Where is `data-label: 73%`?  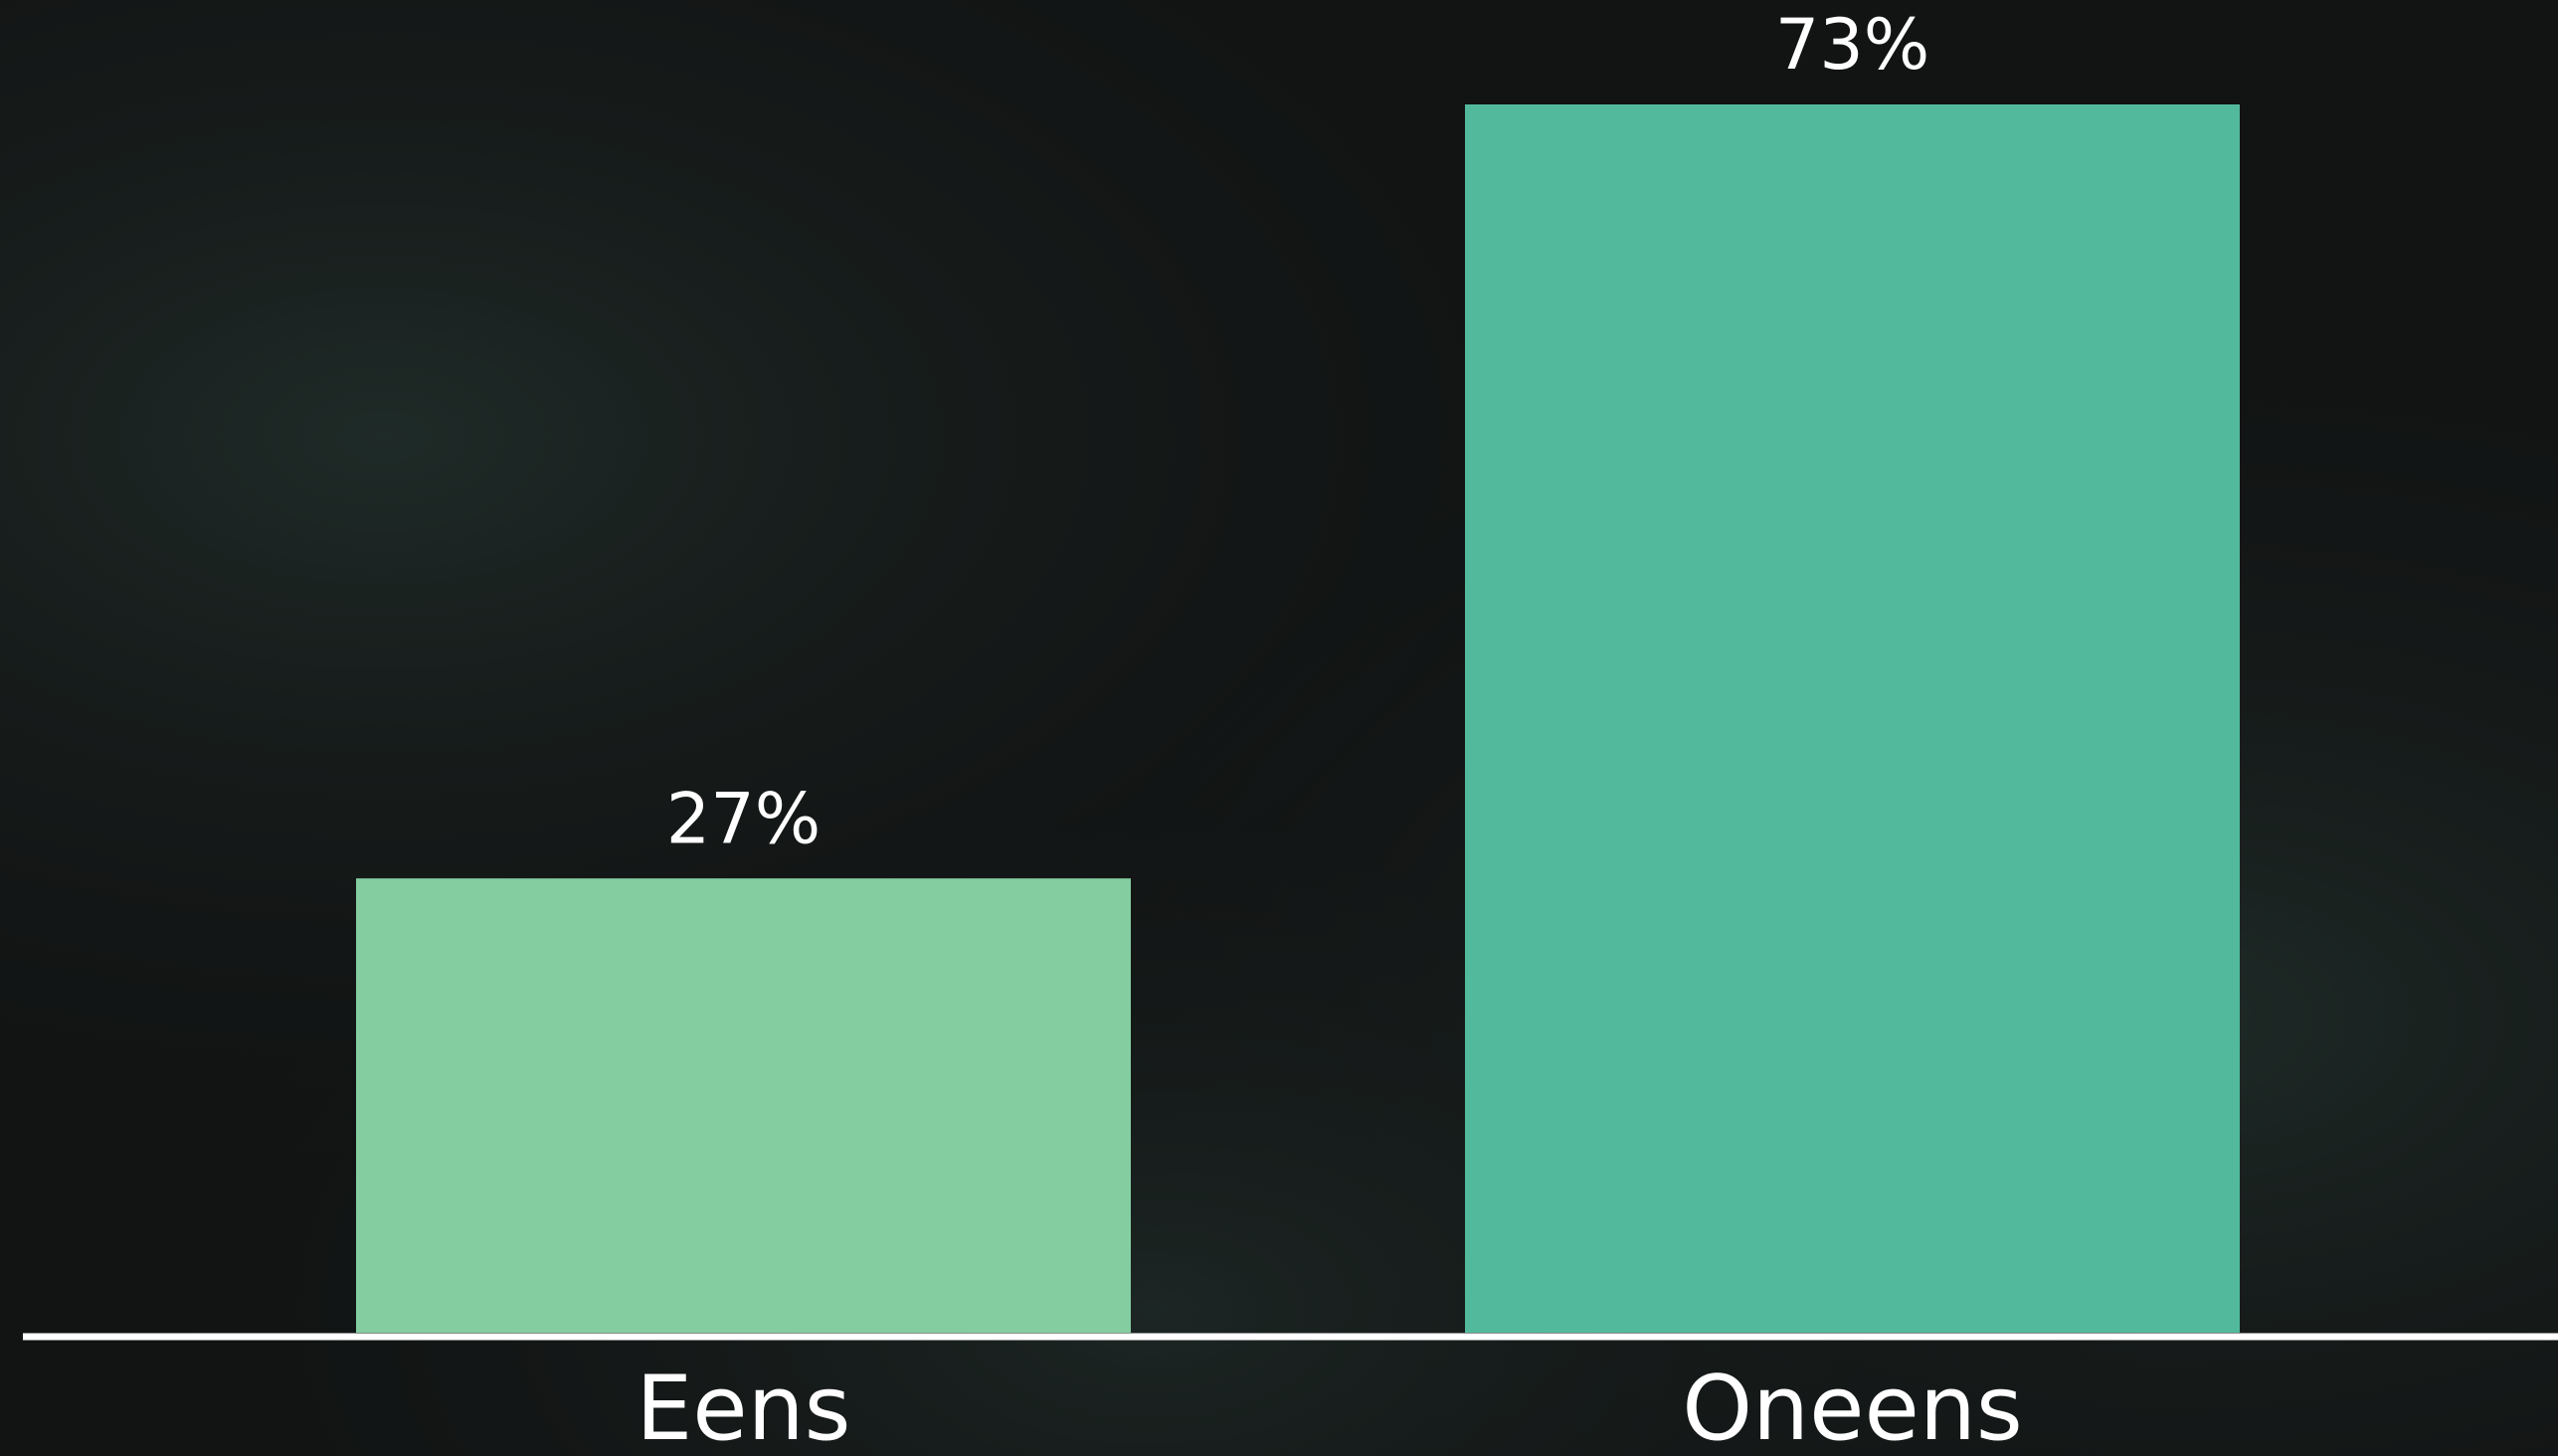 data-label: 73% is located at coordinates (1852, 45).